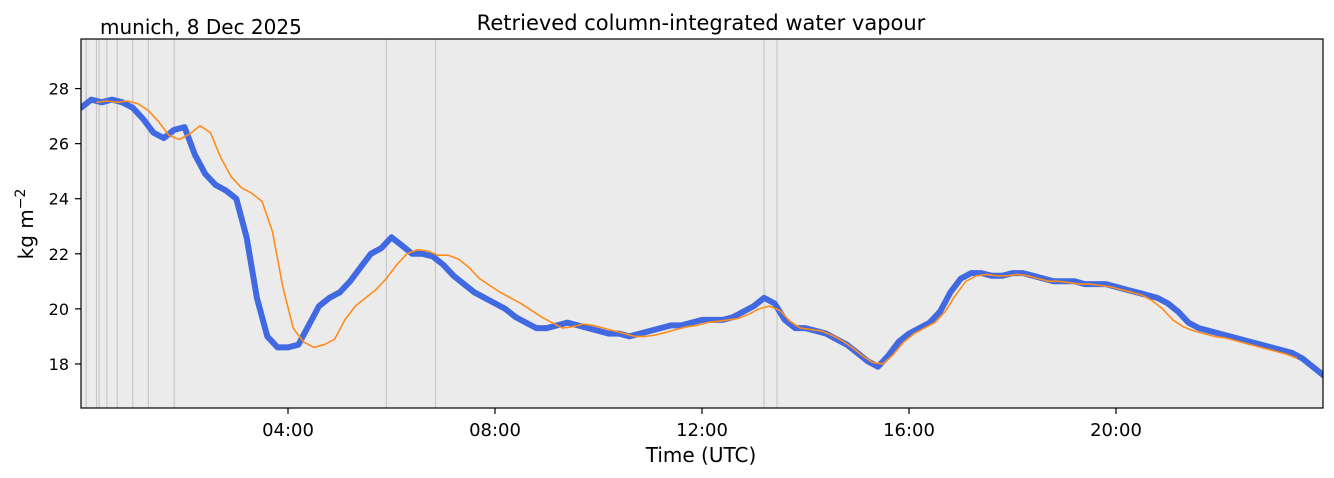  Describe the element at coordinates (65, 227) in the screenshot. I see `y-axis: 18 20 22 24 26 28` at that location.